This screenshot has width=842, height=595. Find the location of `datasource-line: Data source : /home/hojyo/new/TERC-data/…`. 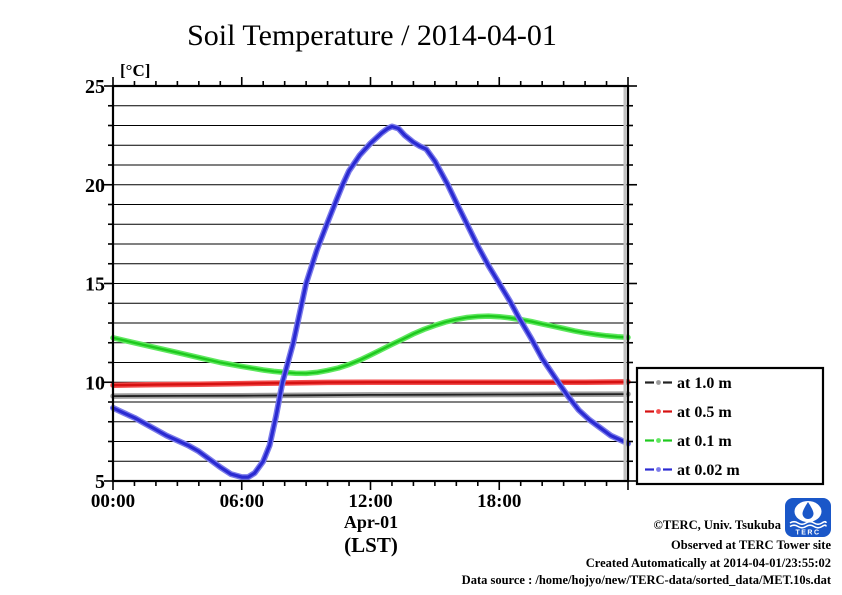

datasource-line: Data source : /home/hojyo/new/TERC-data/… is located at coordinates (647, 580).